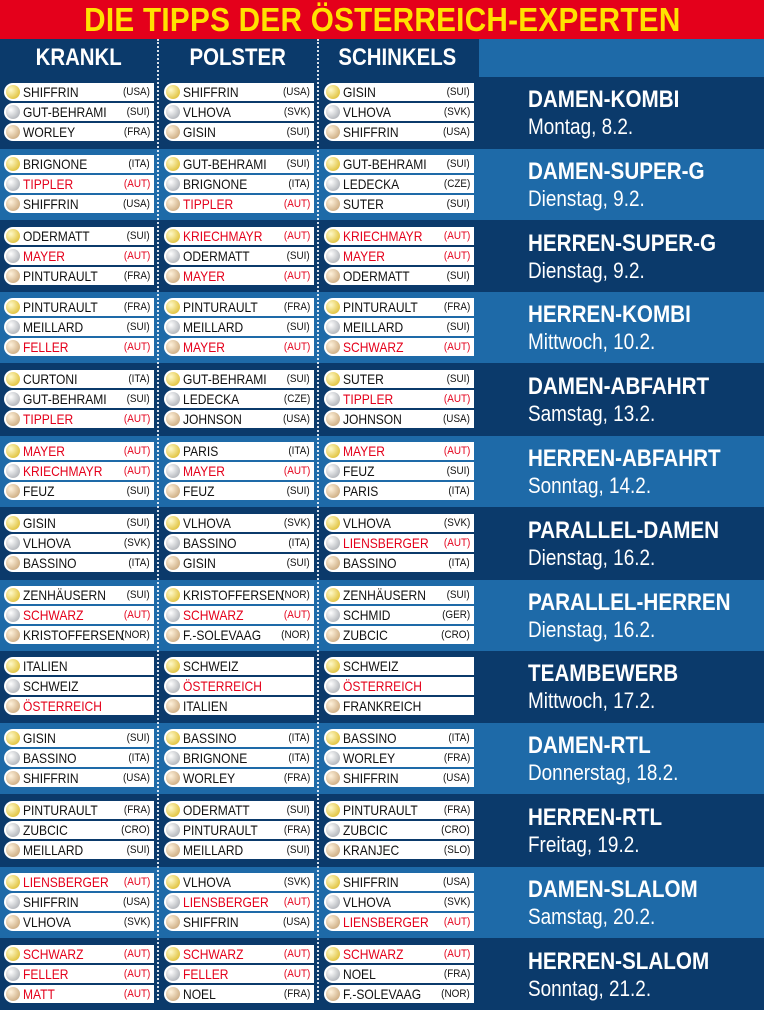 The width and height of the screenshot is (764, 1010). Describe the element at coordinates (397, 57) in the screenshot. I see `expert-name: SCHINKELS` at that location.